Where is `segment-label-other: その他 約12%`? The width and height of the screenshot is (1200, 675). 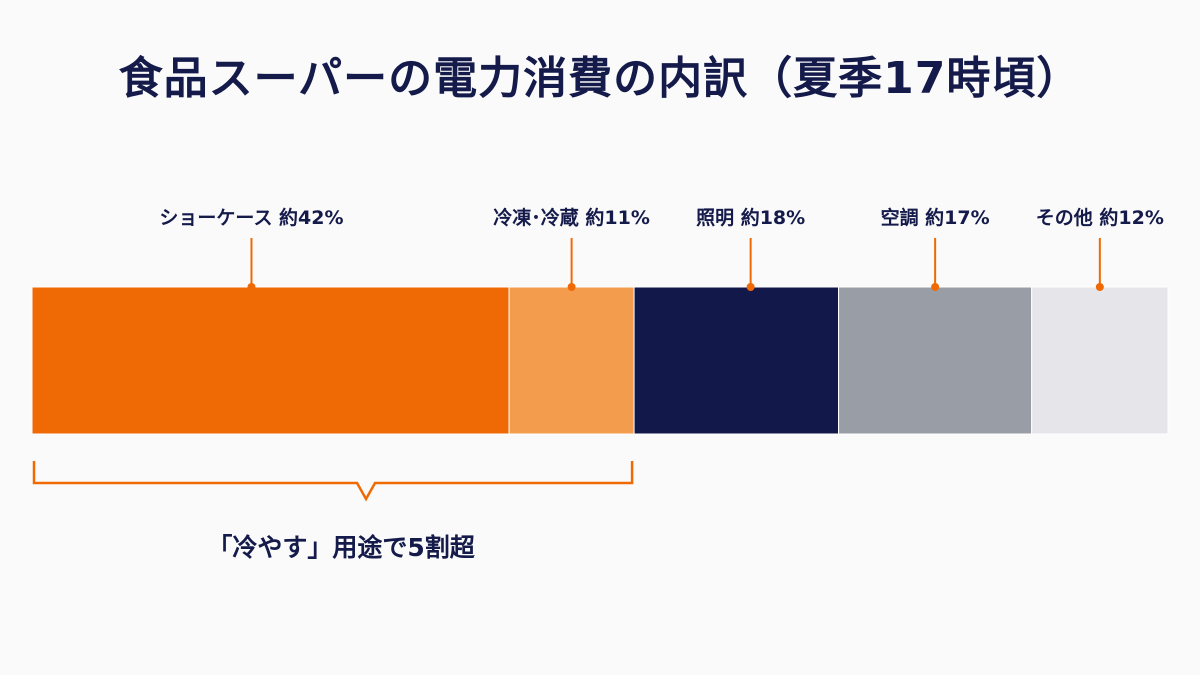
segment-label-other: その他 約12% is located at coordinates (1100, 217).